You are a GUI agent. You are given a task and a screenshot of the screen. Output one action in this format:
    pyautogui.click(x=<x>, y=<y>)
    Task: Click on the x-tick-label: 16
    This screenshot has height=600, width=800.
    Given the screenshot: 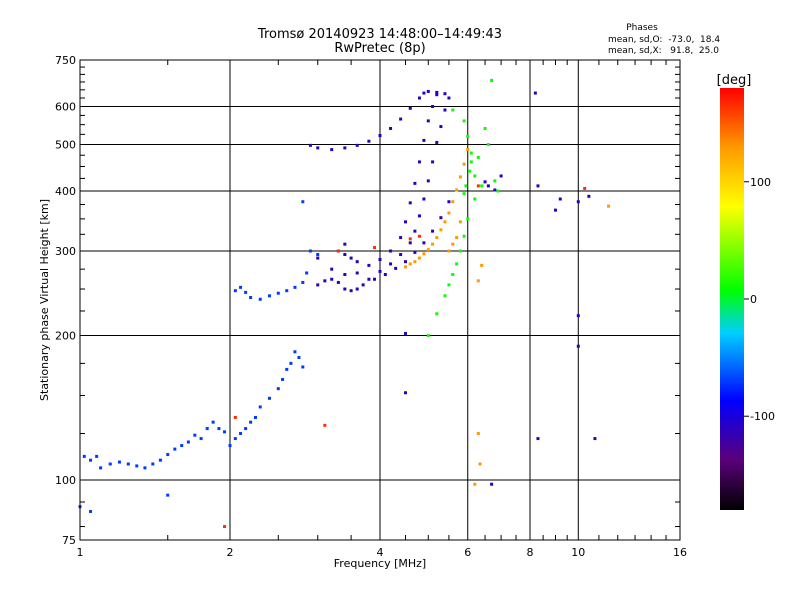 What is the action you would take?
    pyautogui.click(x=680, y=552)
    